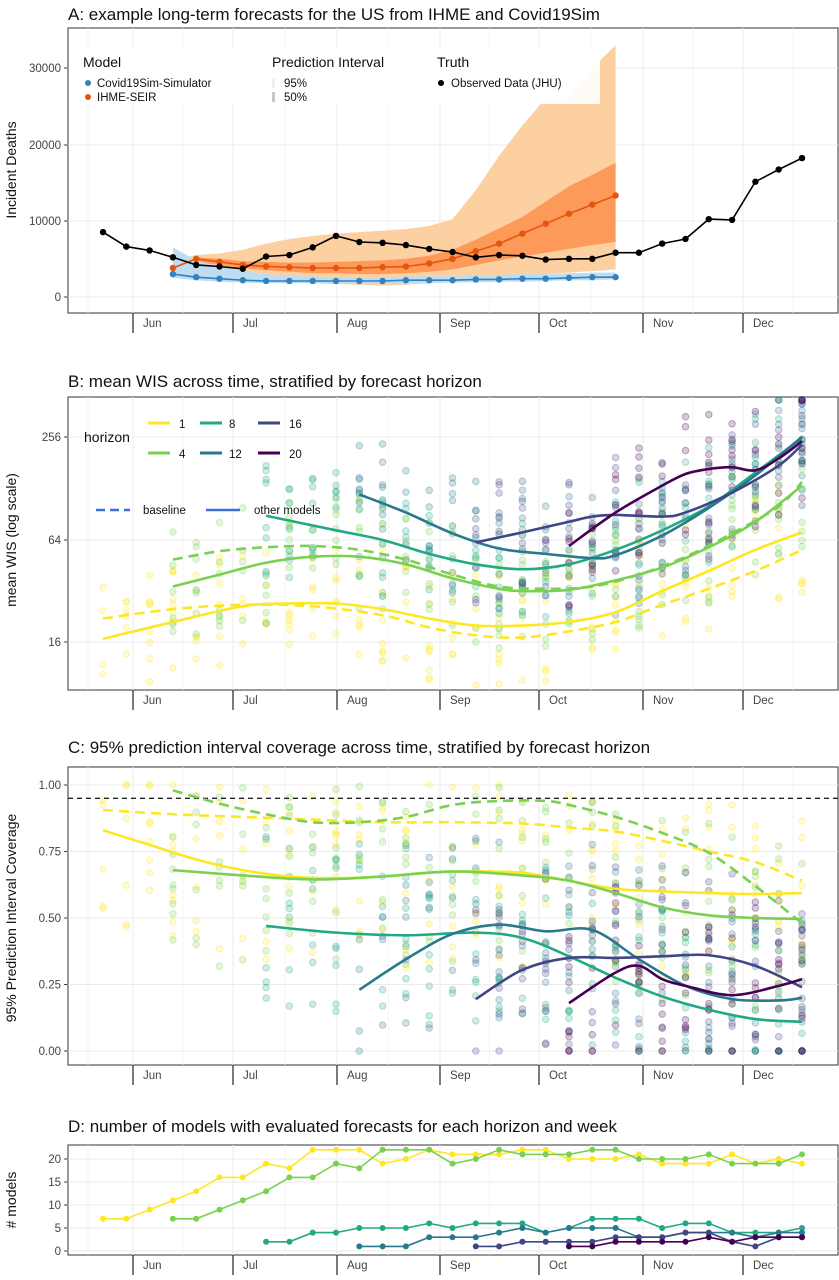 This screenshot has width=839, height=1280. I want to click on model-count-point-h16, so click(569, 1241).